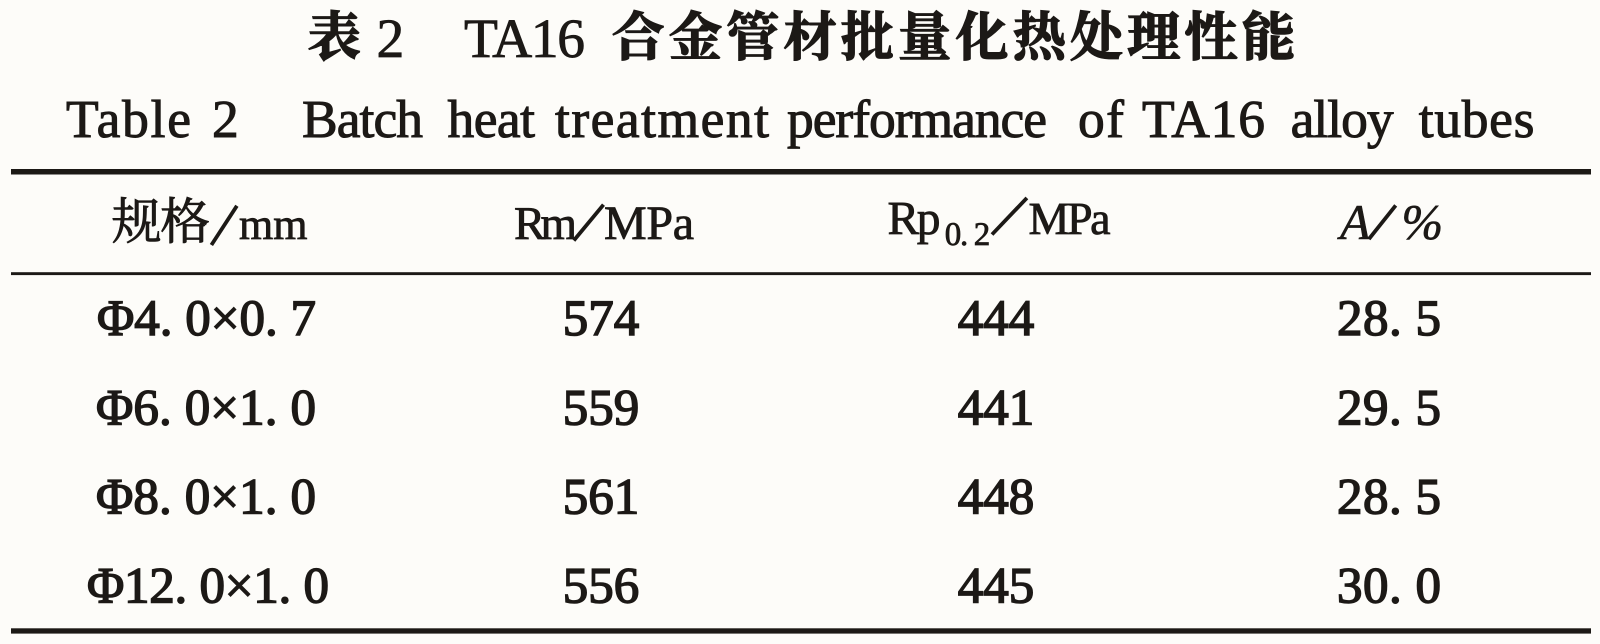  Describe the element at coordinates (968, 235) in the screenshot. I see `svg-text: 0. 2` at that location.